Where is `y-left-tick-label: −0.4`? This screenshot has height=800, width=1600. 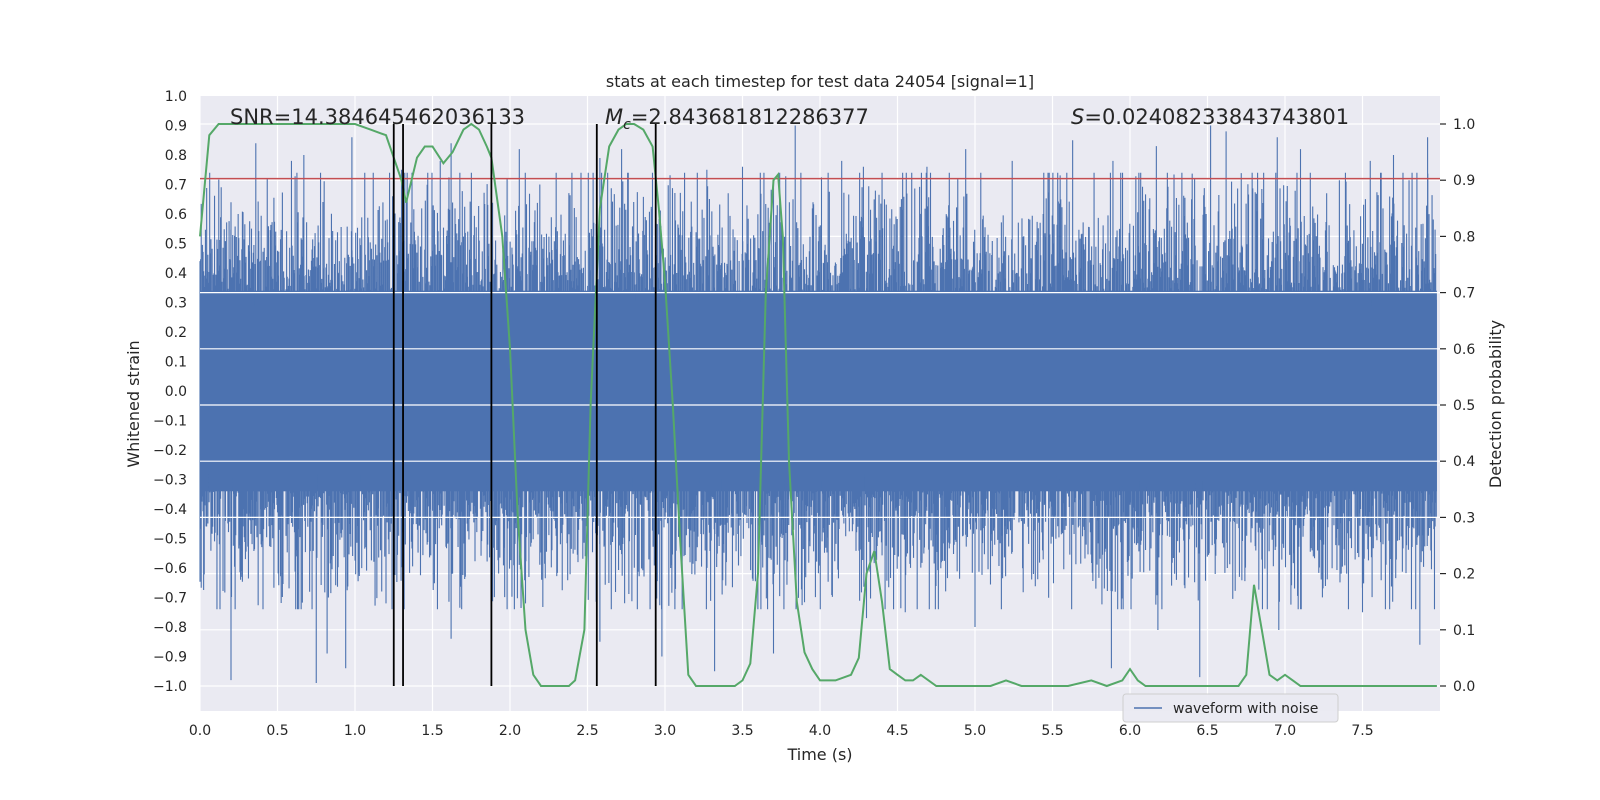
y-left-tick-label: −0.4 is located at coordinates (170, 510).